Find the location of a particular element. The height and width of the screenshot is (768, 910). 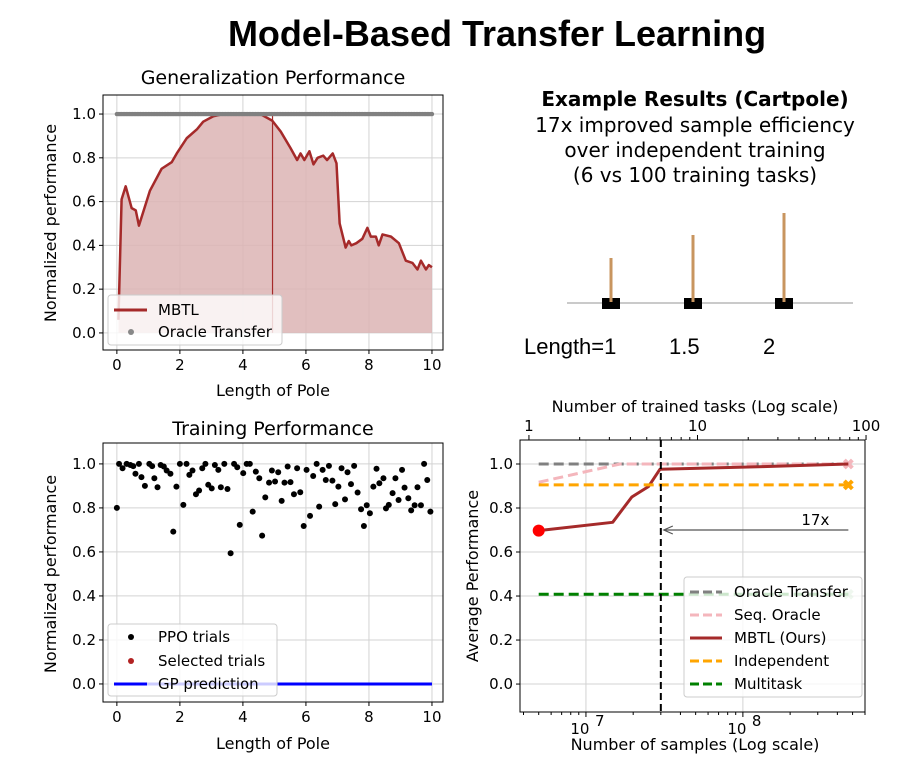

x-tick-label: 8 is located at coordinates (369, 717).